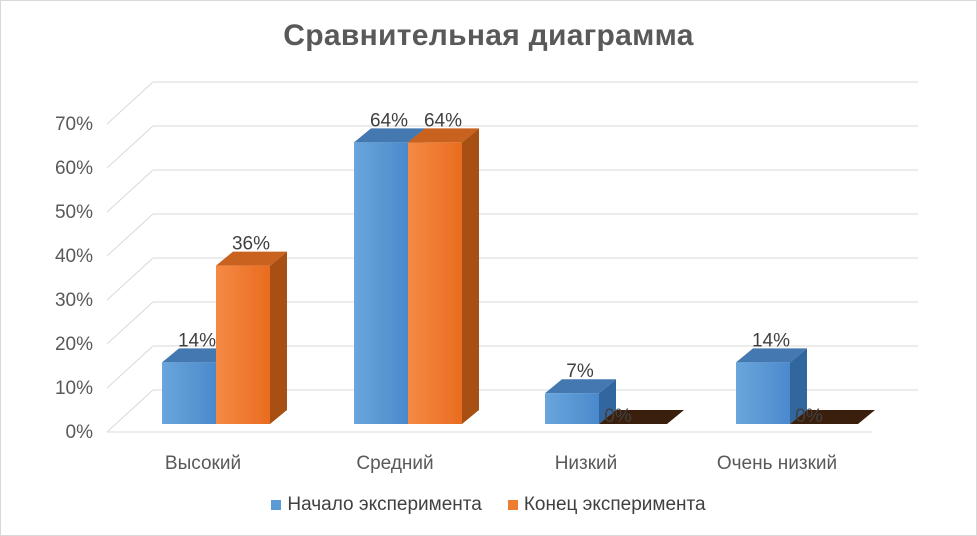 Image resolution: width=977 pixels, height=536 pixels. Describe the element at coordinates (74, 212) in the screenshot. I see `y-tick-label: 50%` at that location.